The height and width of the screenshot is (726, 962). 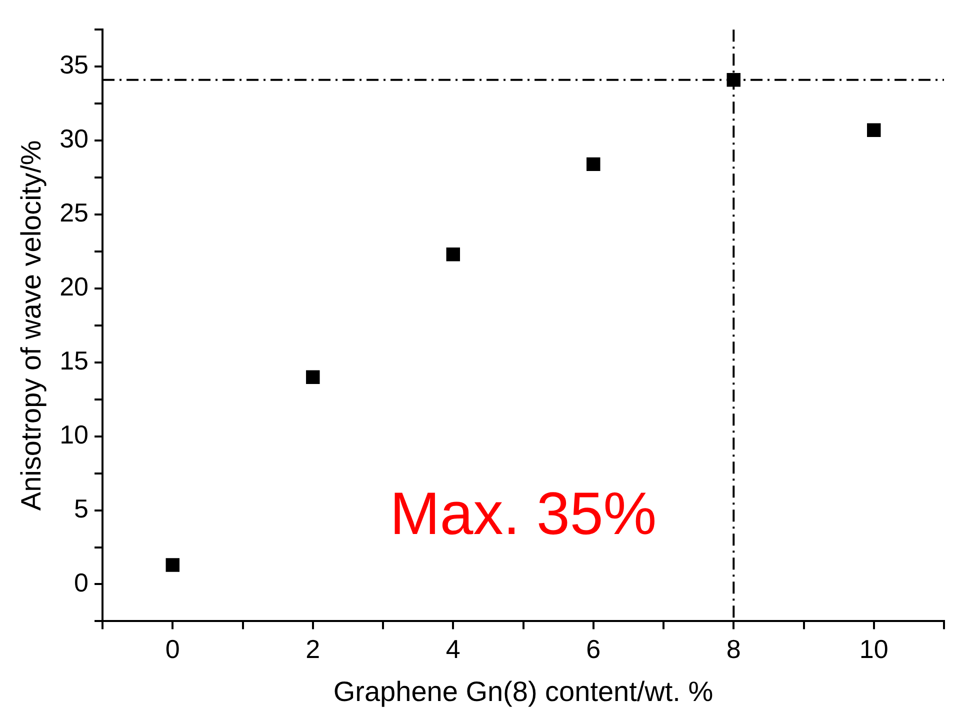 What do you see at coordinates (81, 508) in the screenshot?
I see `y-tick-label: 5` at bounding box center [81, 508].